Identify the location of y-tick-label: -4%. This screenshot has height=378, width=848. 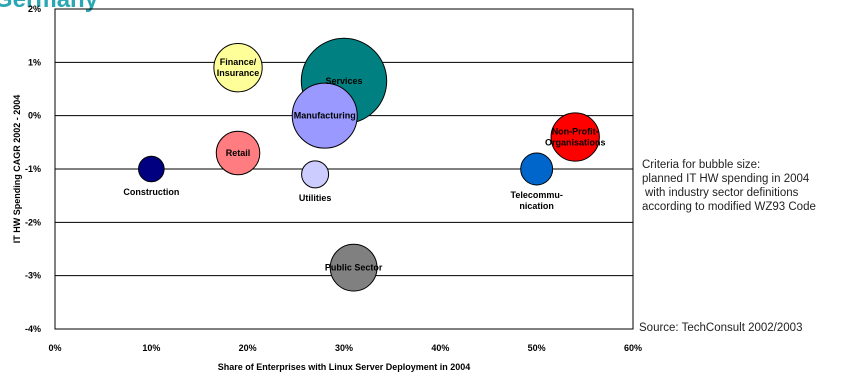
(33, 329).